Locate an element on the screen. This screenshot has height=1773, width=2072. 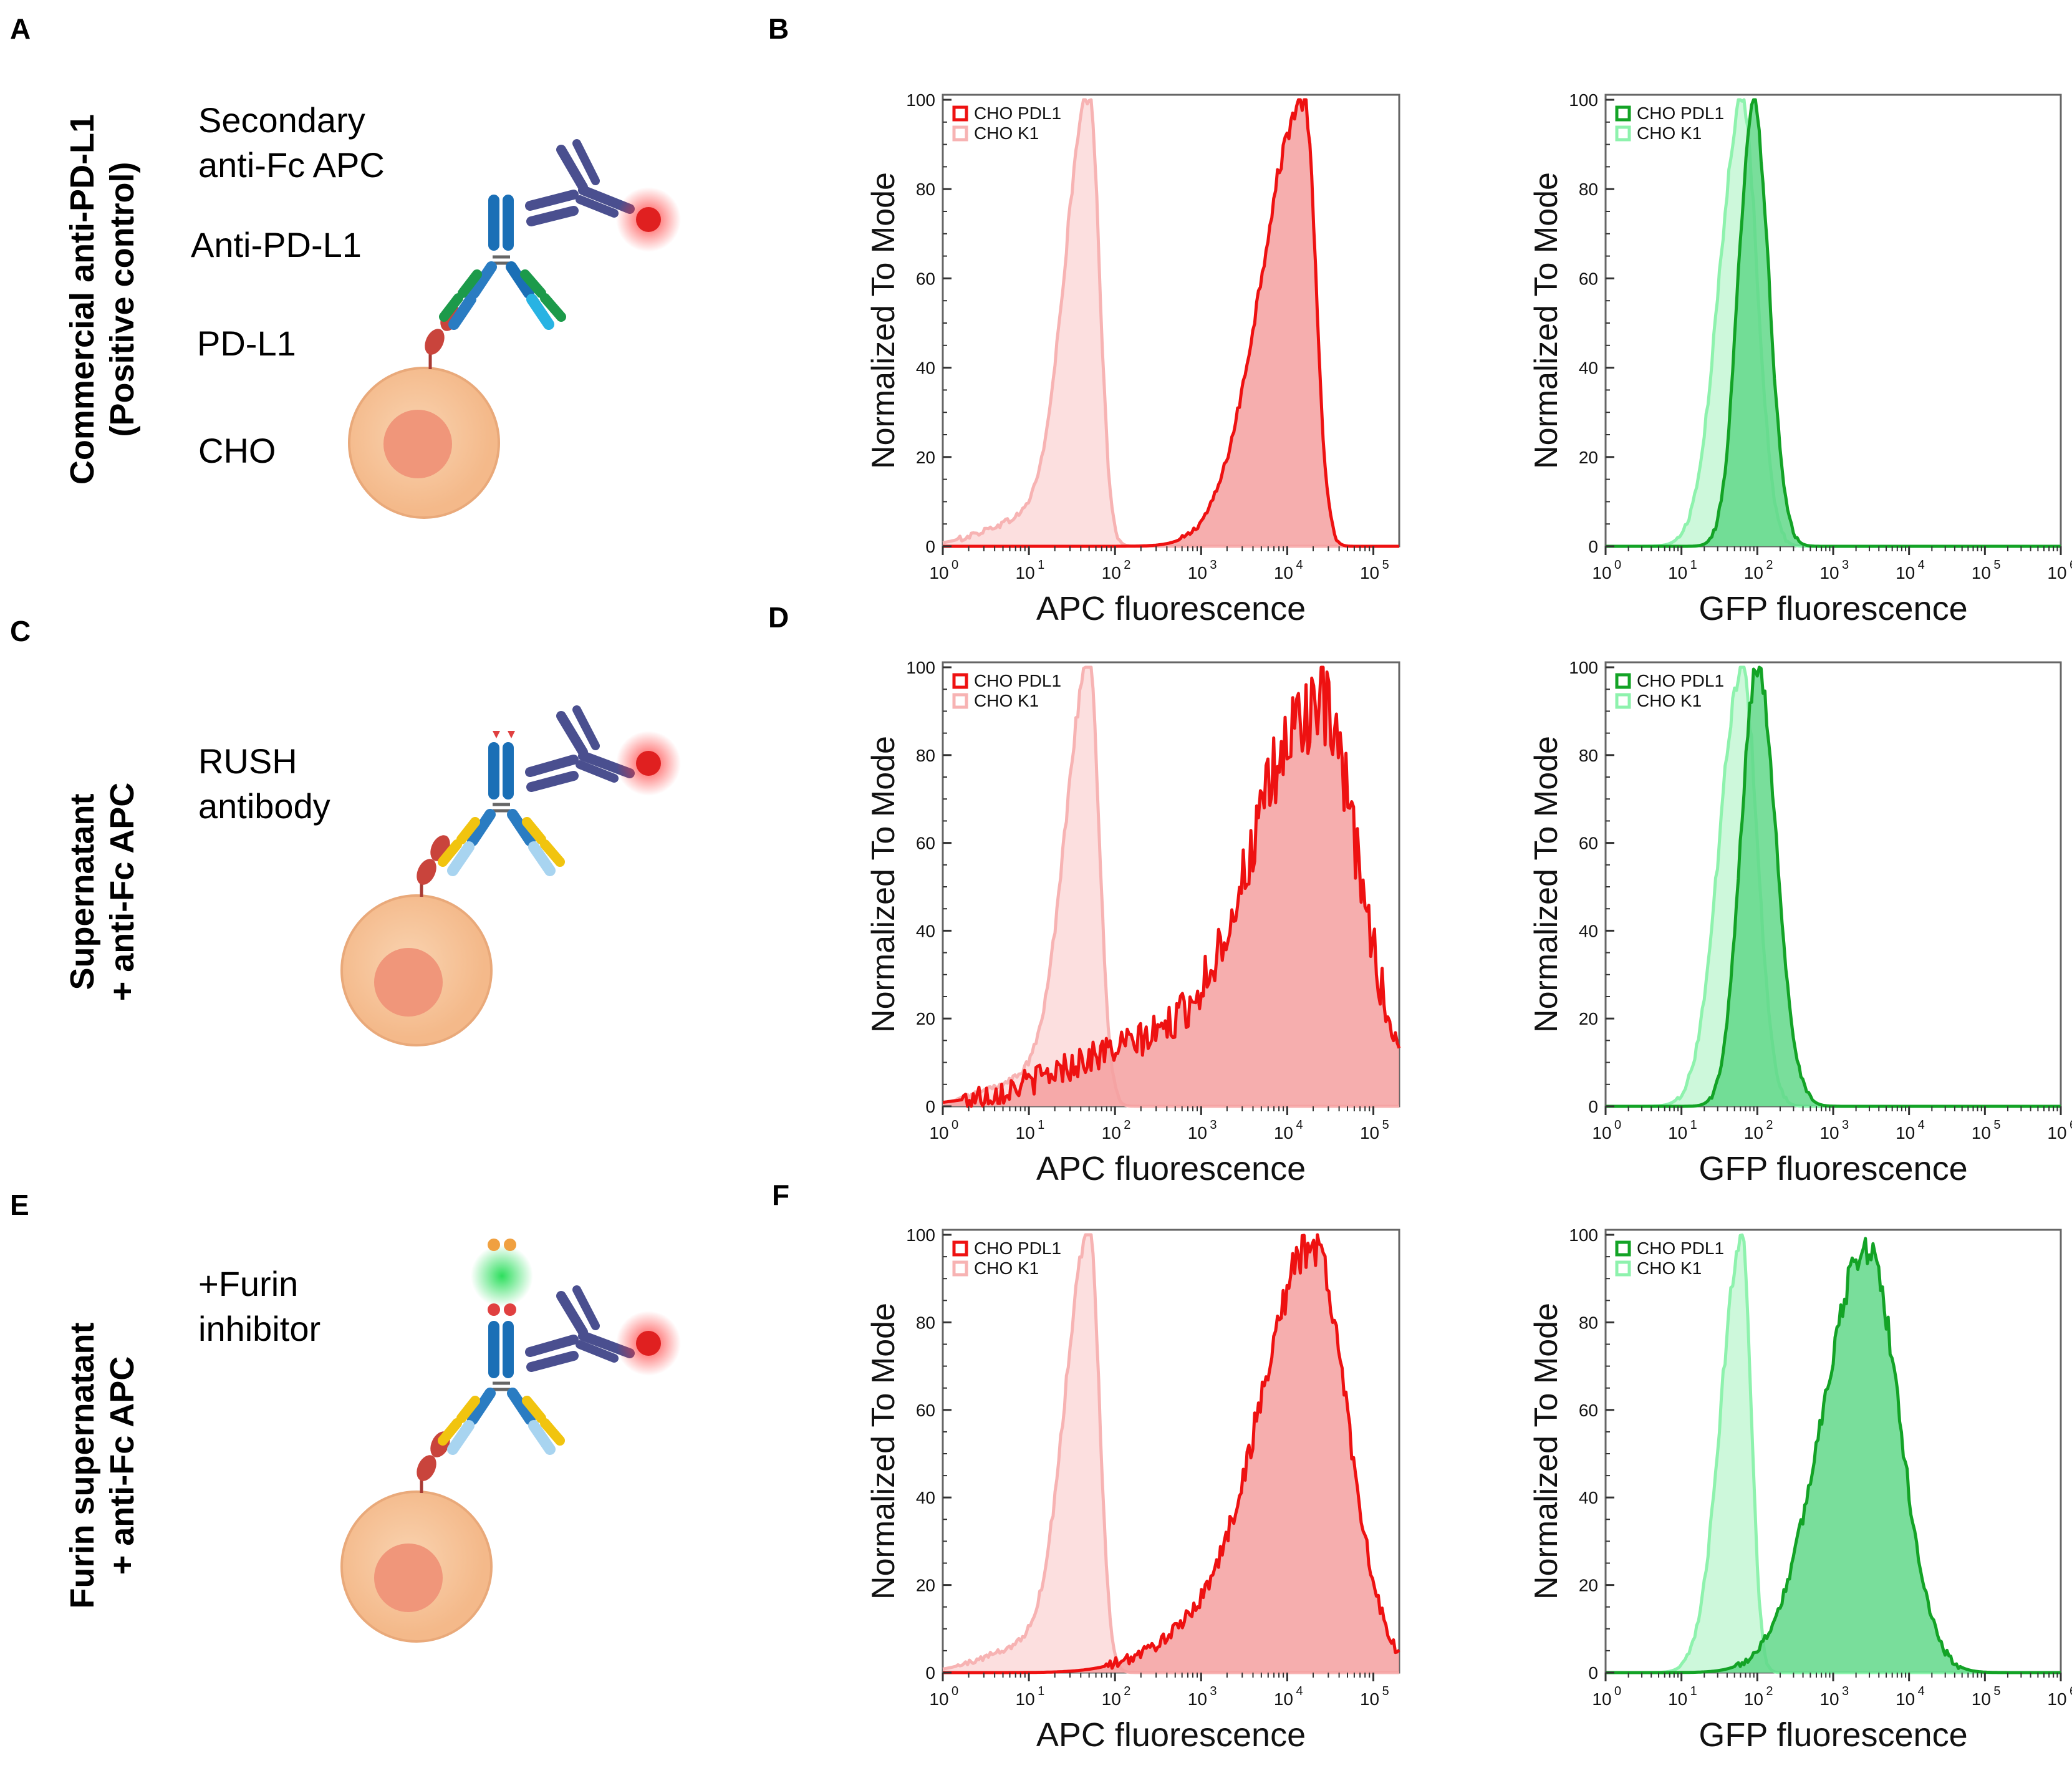
diagram-supernatant is located at coordinates (510, 876).